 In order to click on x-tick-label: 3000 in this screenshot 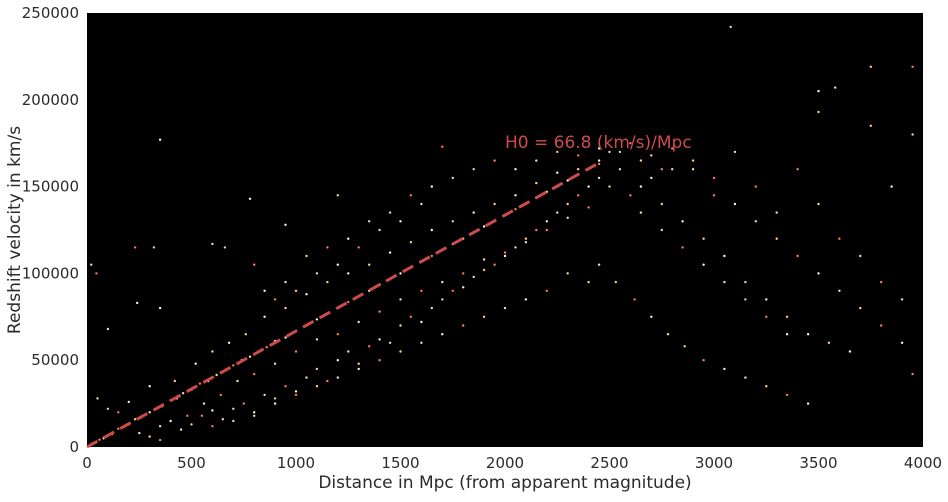, I will do `click(714, 463)`.